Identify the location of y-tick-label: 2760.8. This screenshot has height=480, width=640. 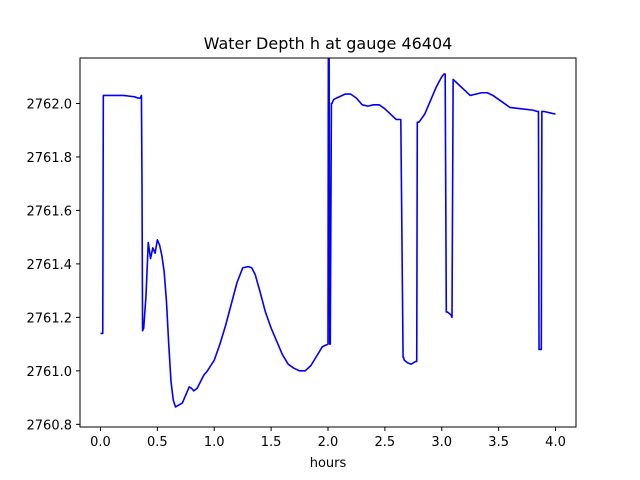
(50, 425).